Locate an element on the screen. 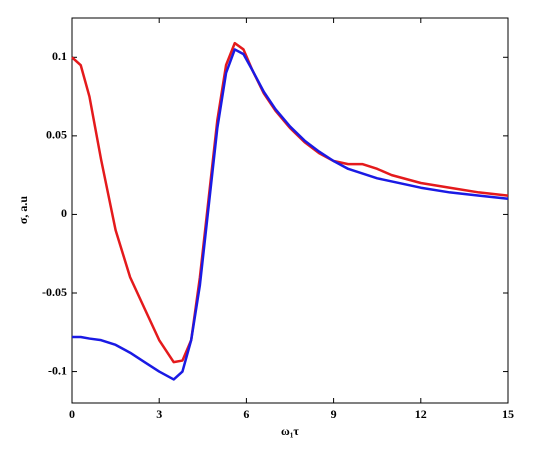  x-tick-label: 3 is located at coordinates (159, 414).